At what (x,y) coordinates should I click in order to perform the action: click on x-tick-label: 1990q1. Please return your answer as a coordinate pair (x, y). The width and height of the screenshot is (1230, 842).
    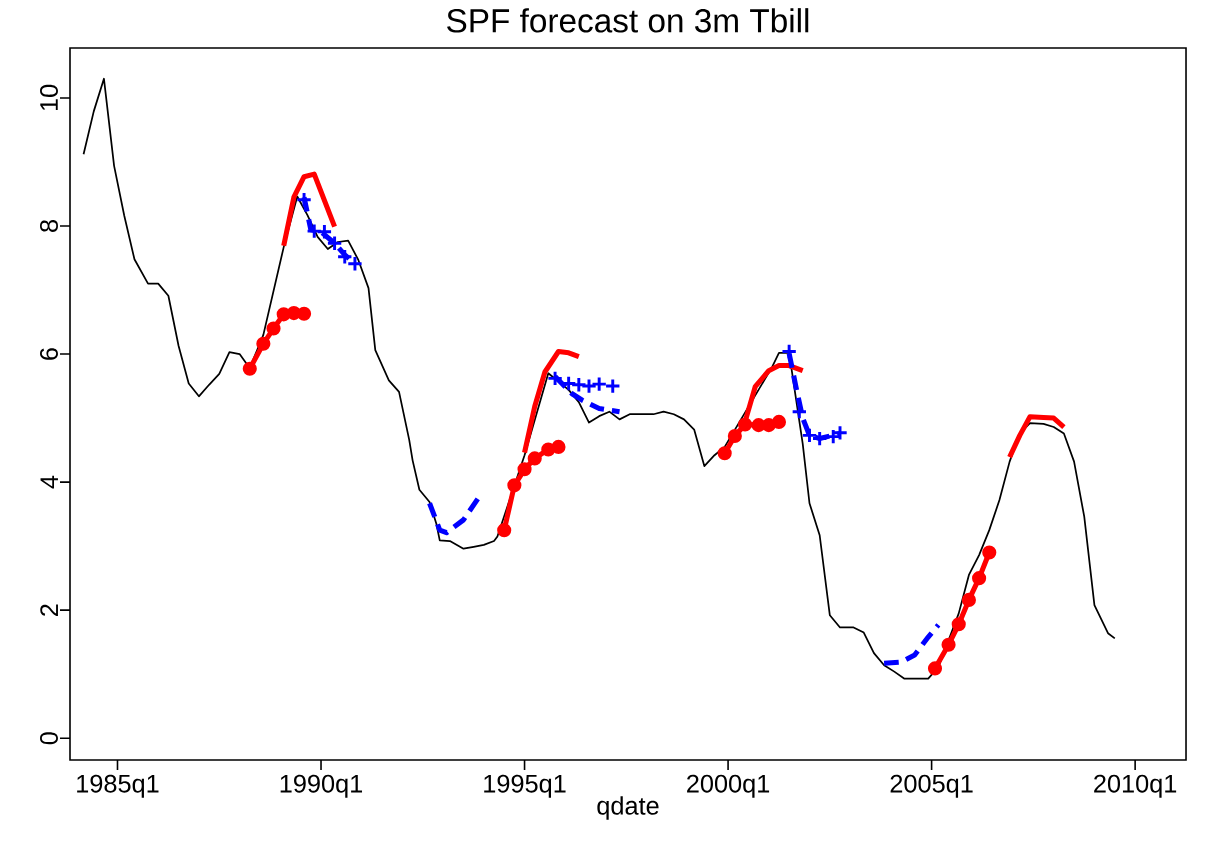
    Looking at the image, I should click on (321, 786).